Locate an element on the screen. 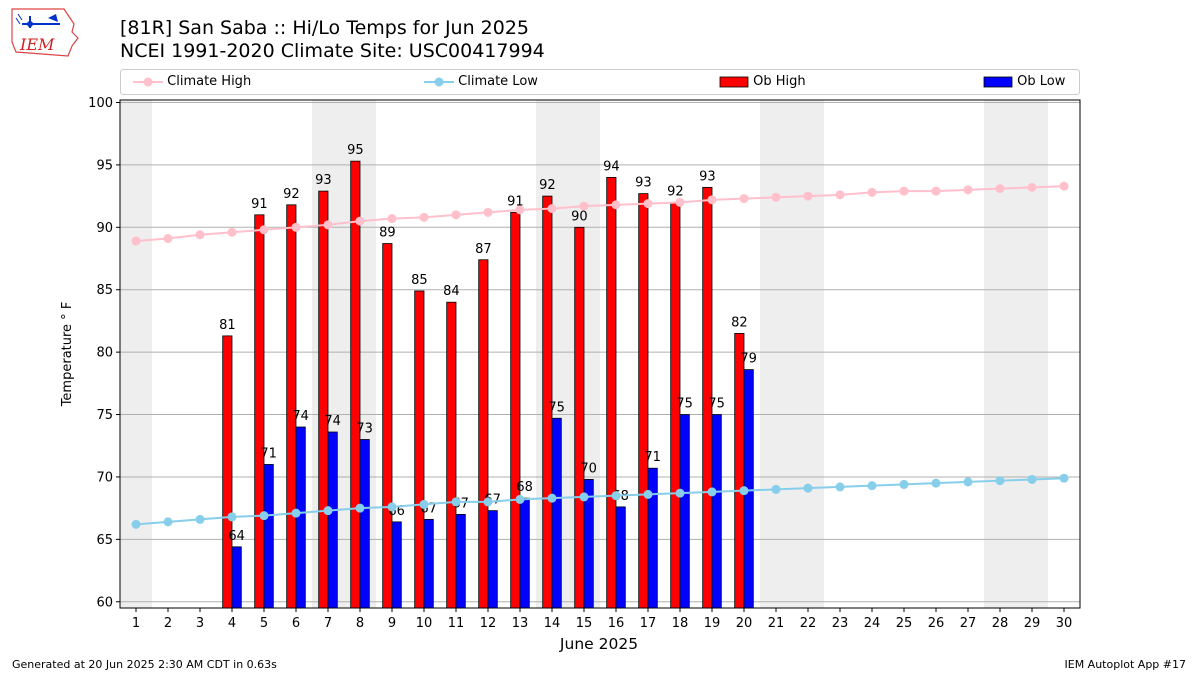 Image resolution: width=1200 pixels, height=675 pixels. x-tick-label: 20 is located at coordinates (744, 623).